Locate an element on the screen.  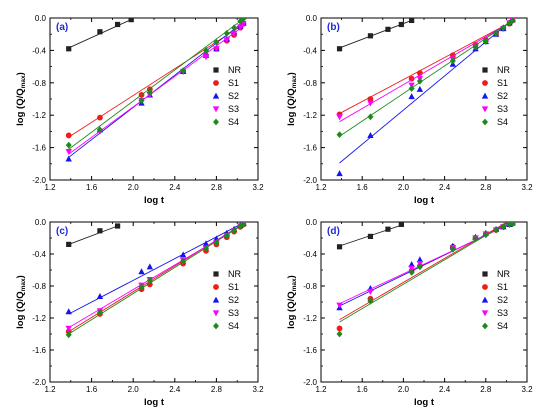
legend-label-nr: NR is located at coordinates (234, 274).